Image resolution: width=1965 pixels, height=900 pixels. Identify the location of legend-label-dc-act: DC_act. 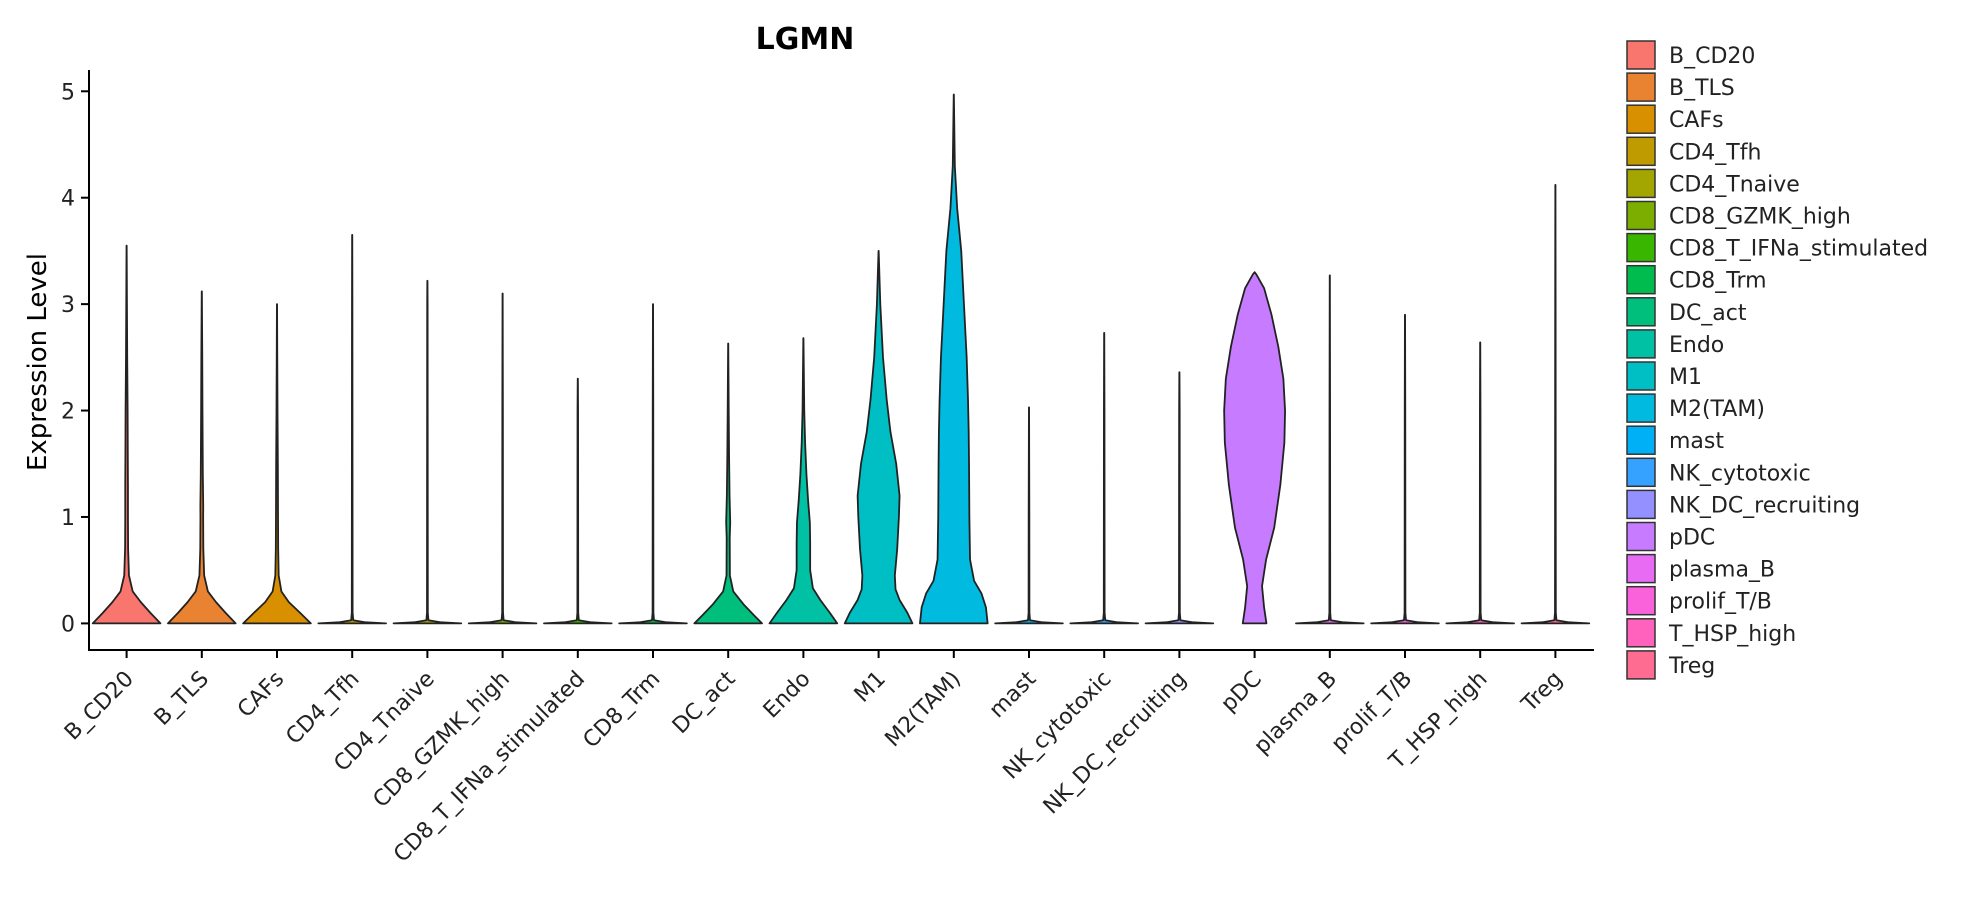
(1708, 313).